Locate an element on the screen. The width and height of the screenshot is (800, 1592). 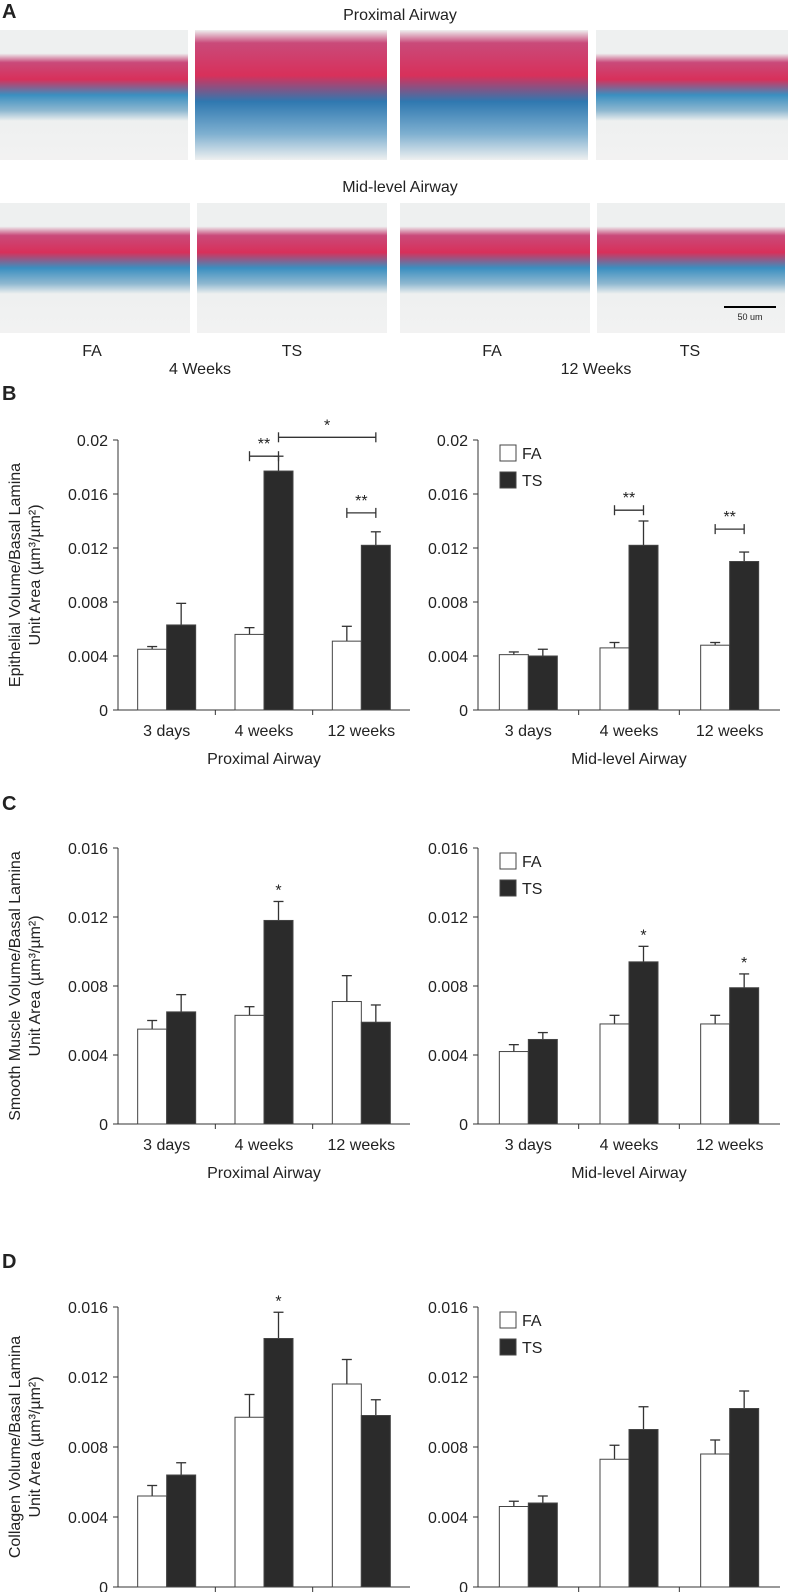
row-title-proximal: Proximal Airway is located at coordinates (400, 15).